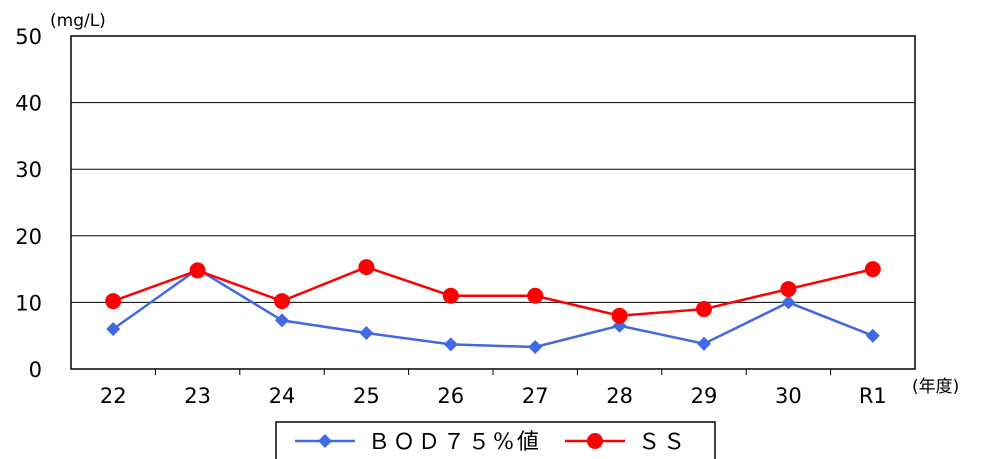 This screenshot has height=459, width=992. Describe the element at coordinates (455, 442) in the screenshot. I see `legend-label-bod: ＢＯＤ７５%値` at that location.